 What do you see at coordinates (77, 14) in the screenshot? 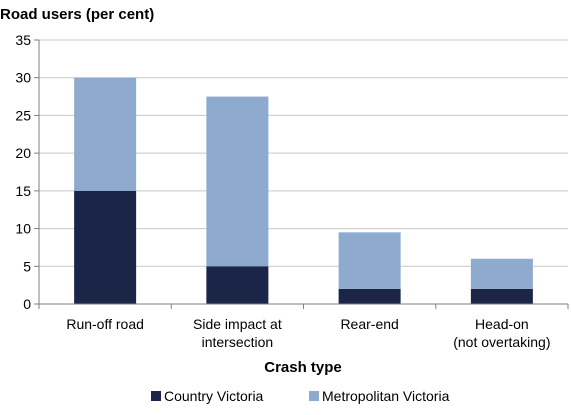
I see `y-axis-title: Road users (per cent)` at bounding box center [77, 14].